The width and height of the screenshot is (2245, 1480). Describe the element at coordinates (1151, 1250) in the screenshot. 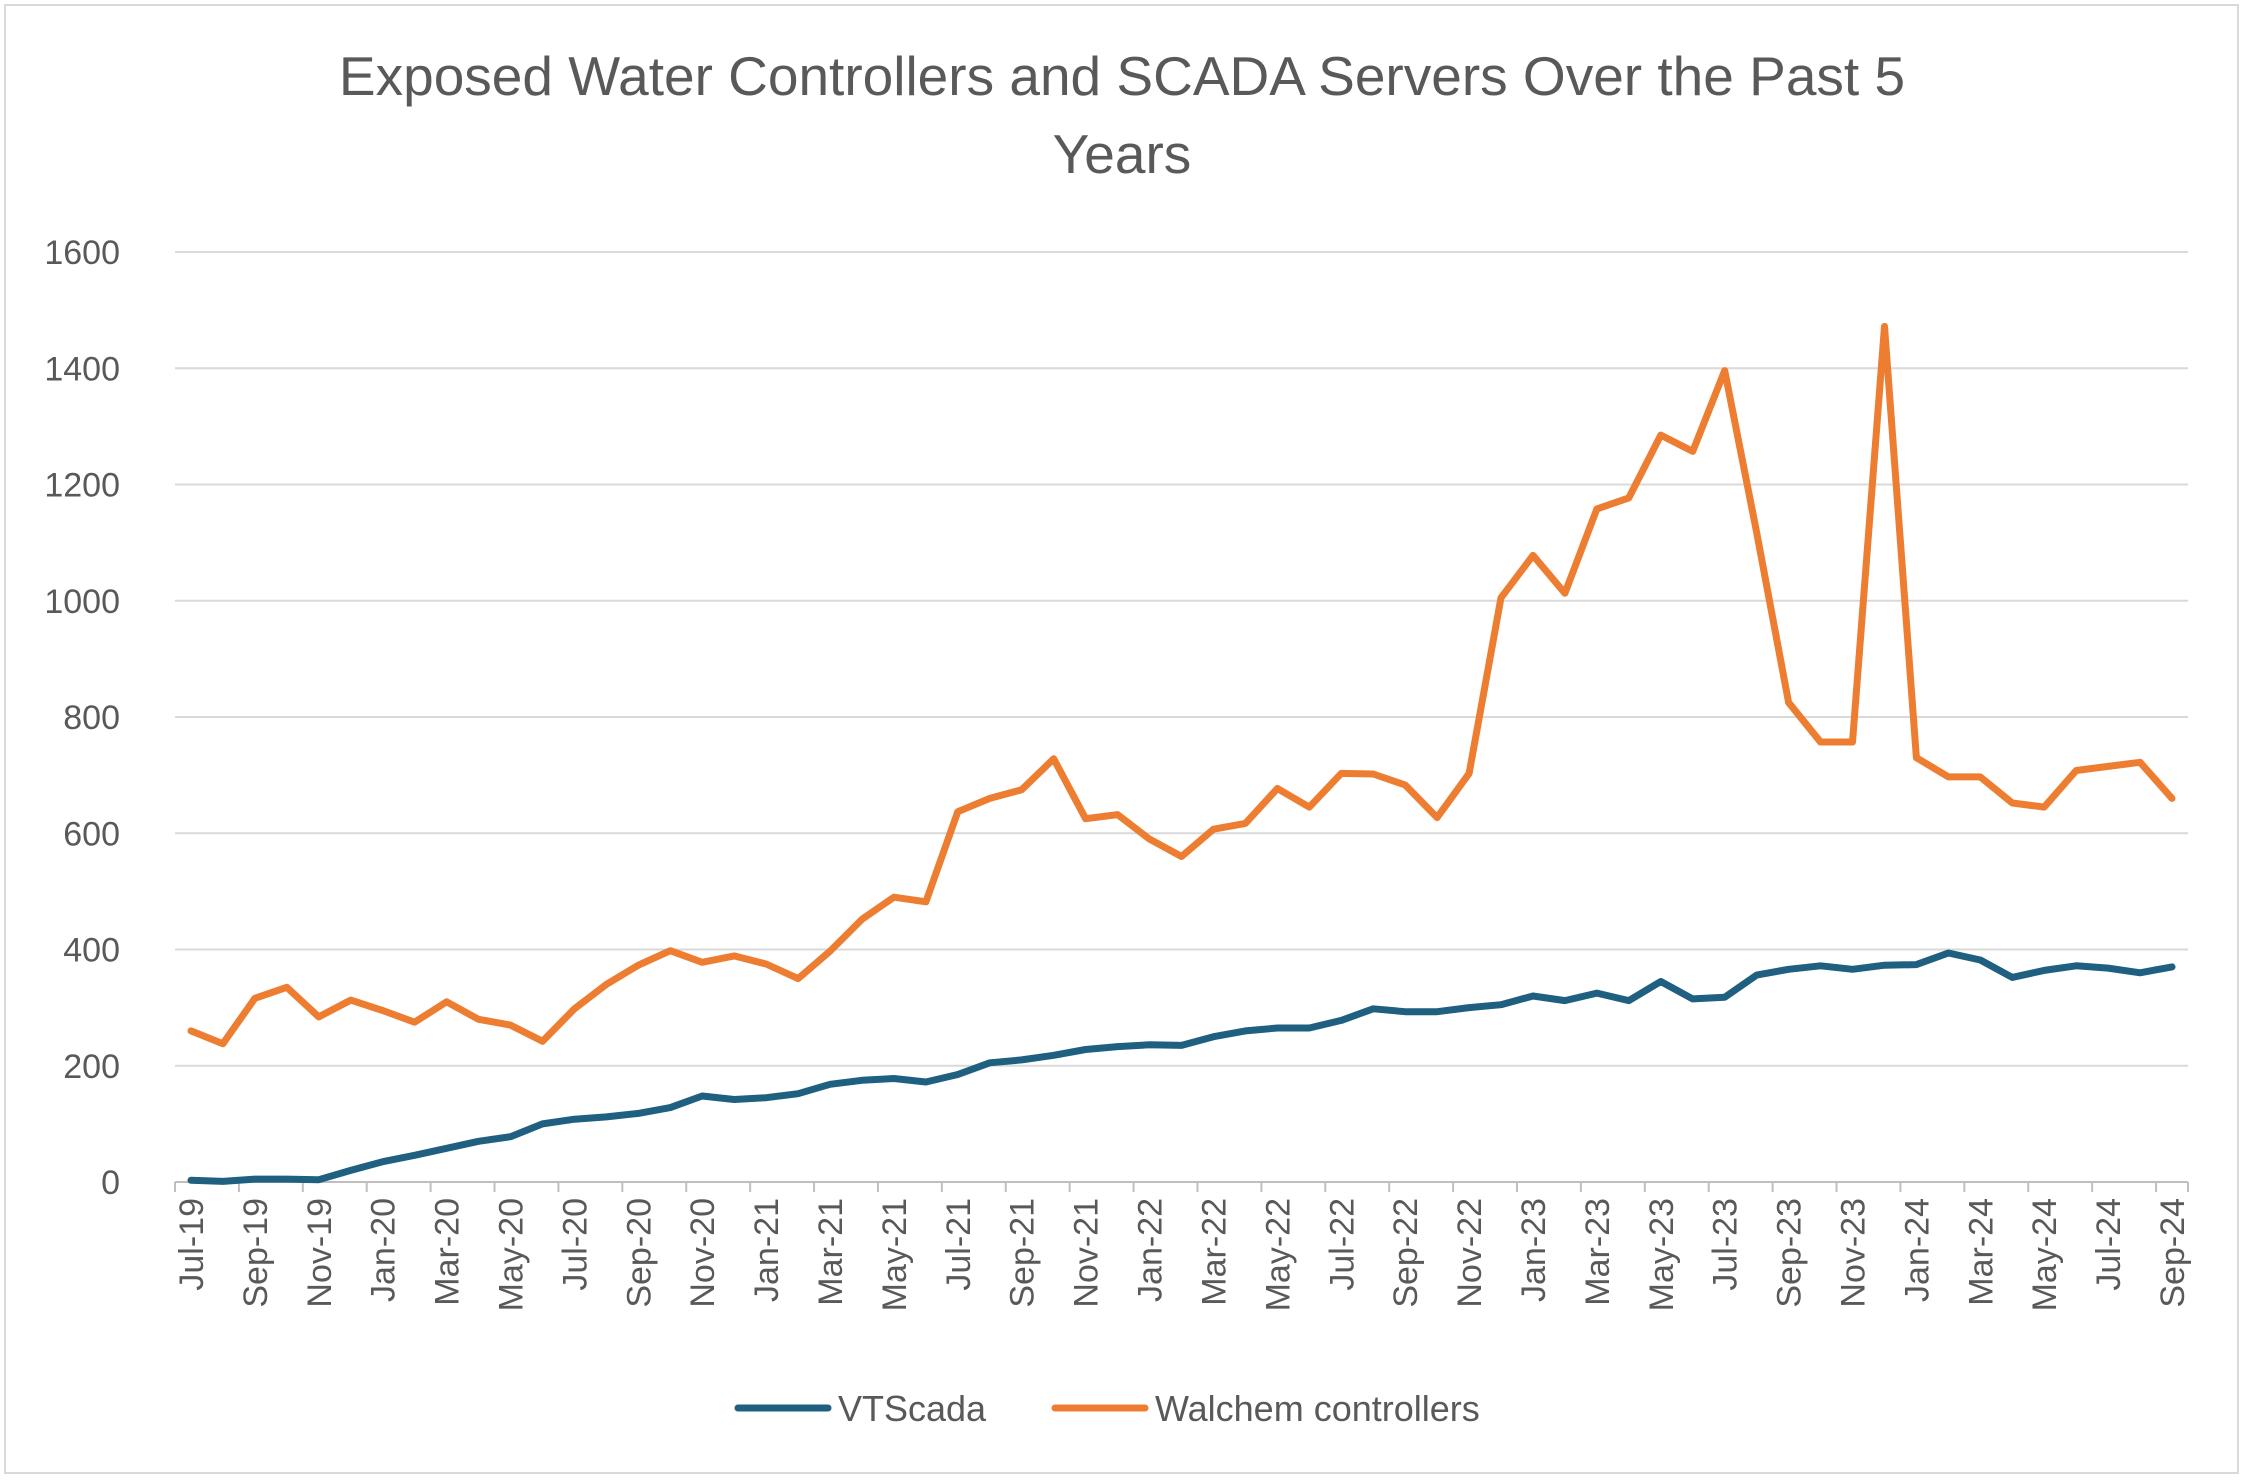

I see `x-tick-label: Jan-22` at that location.